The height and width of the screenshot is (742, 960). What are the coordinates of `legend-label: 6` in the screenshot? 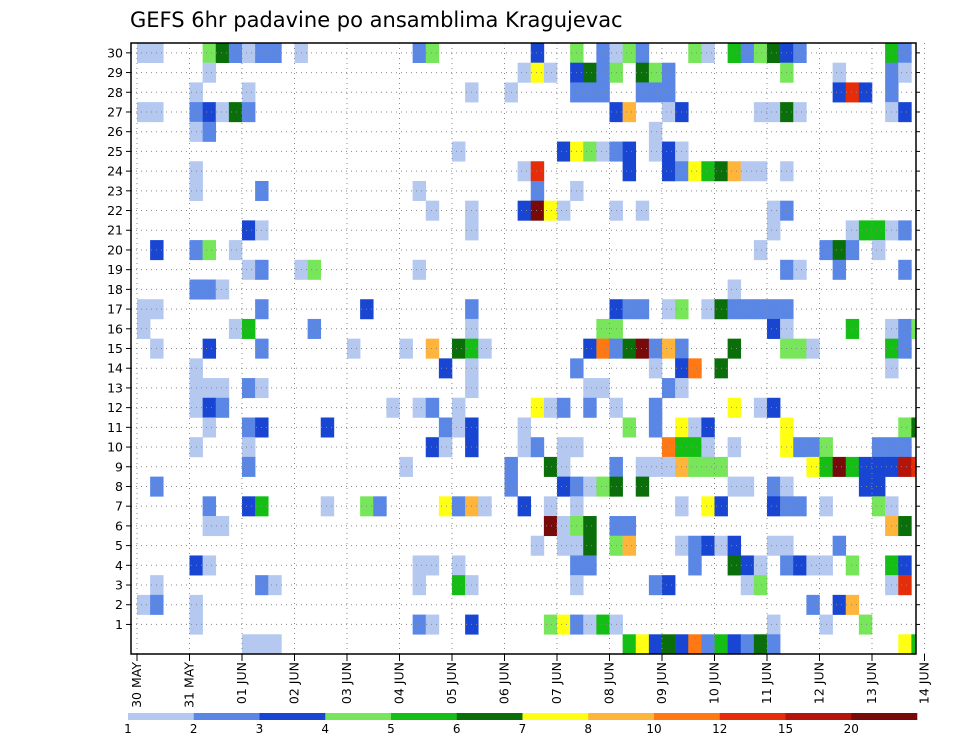 It's located at (457, 729).